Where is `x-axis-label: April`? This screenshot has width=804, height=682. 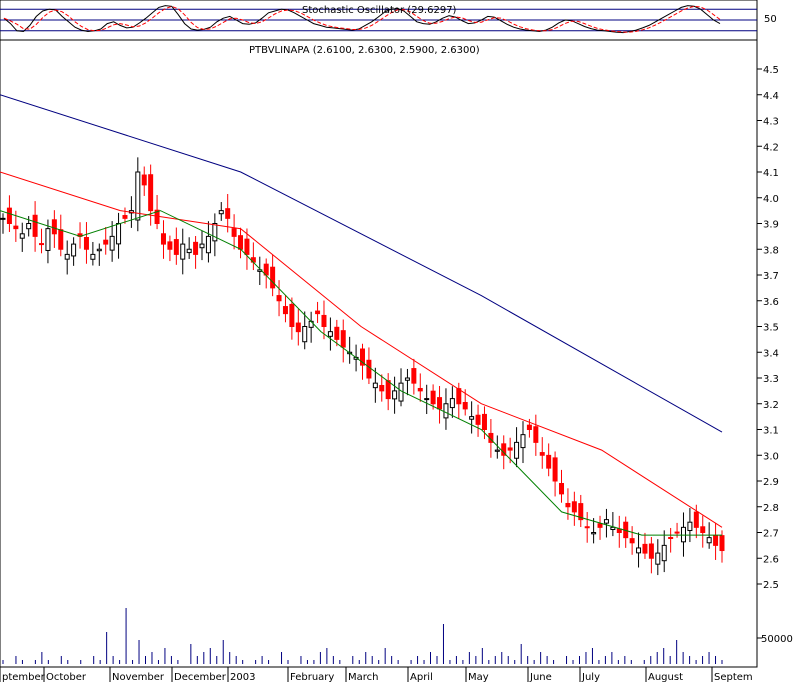 x-axis-label: April is located at coordinates (421, 677).